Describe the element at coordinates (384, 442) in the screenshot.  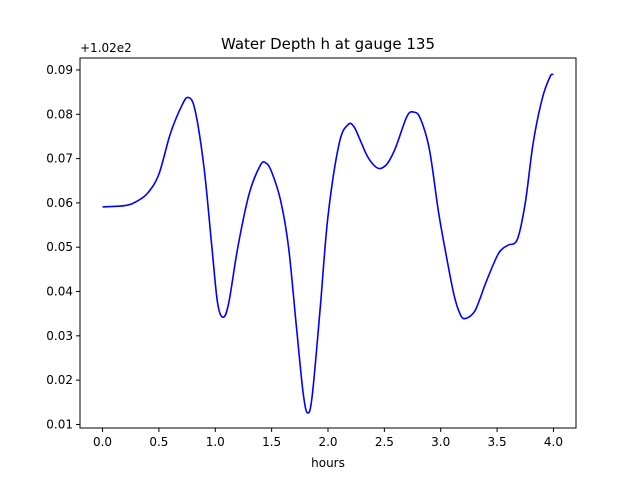
I see `x-tick-label: 2.5` at that location.